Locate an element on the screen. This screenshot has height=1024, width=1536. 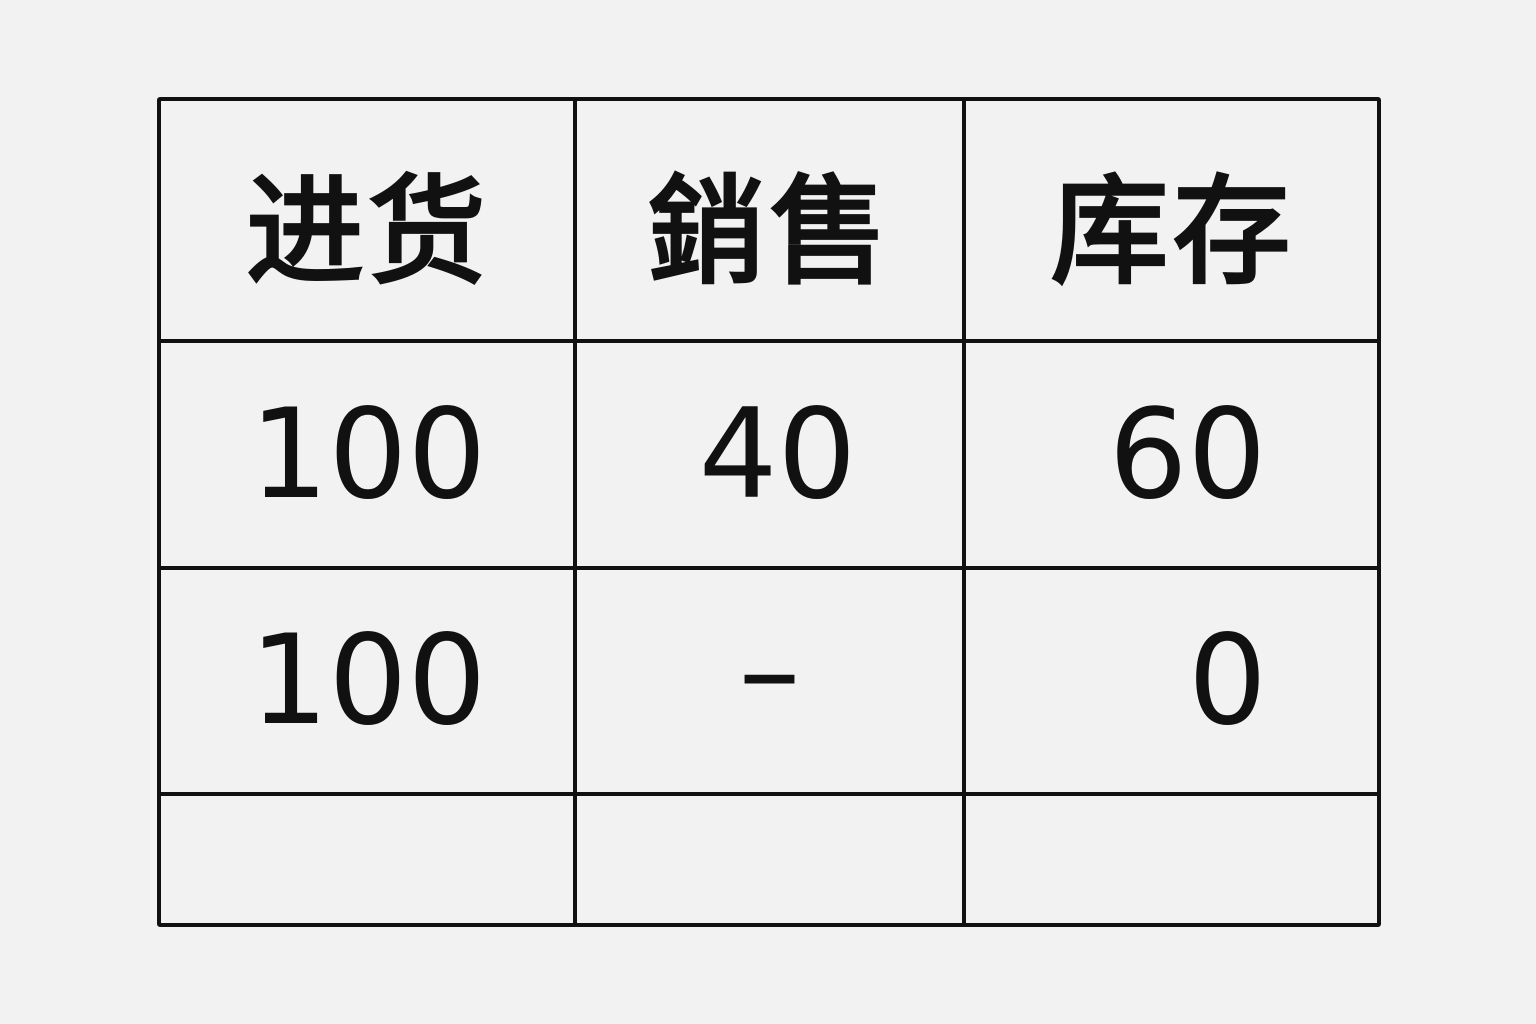
cell-sales is located at coordinates (769, 860).